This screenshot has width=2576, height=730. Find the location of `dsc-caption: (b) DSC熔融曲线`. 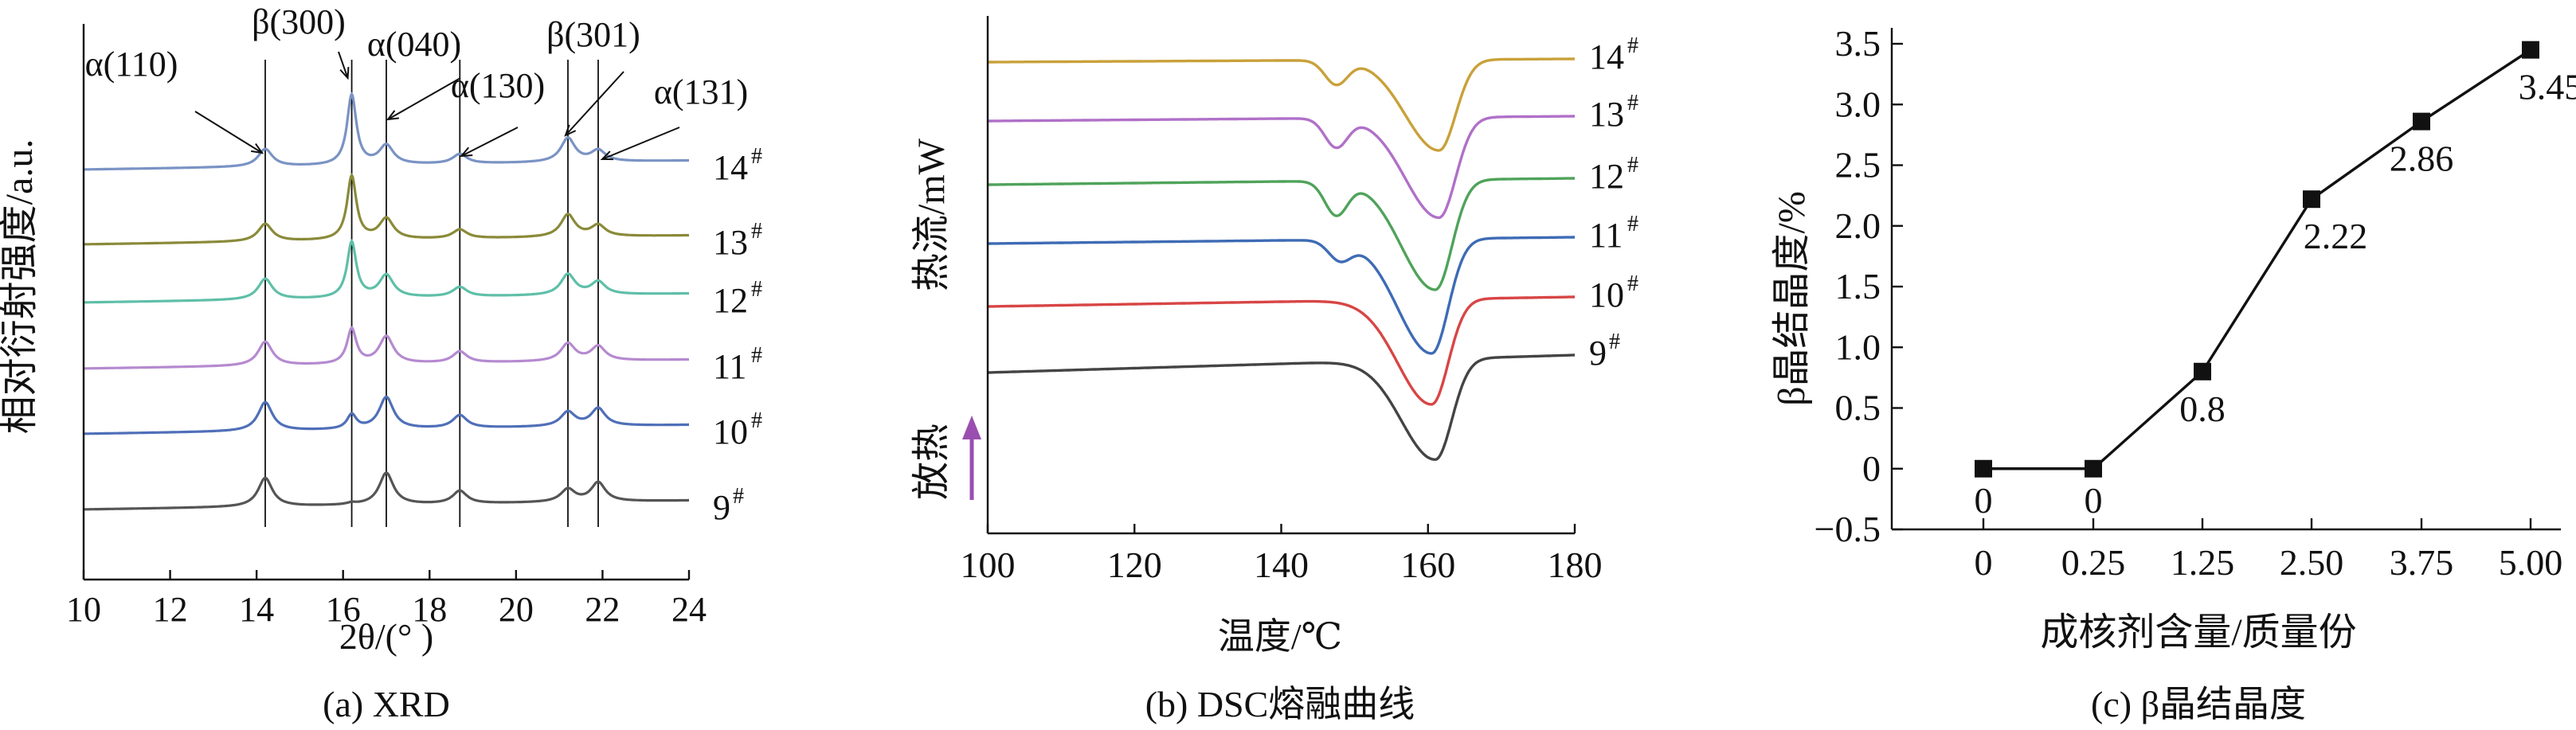

dsc-caption: (b) DSC熔融曲线 is located at coordinates (1280, 704).